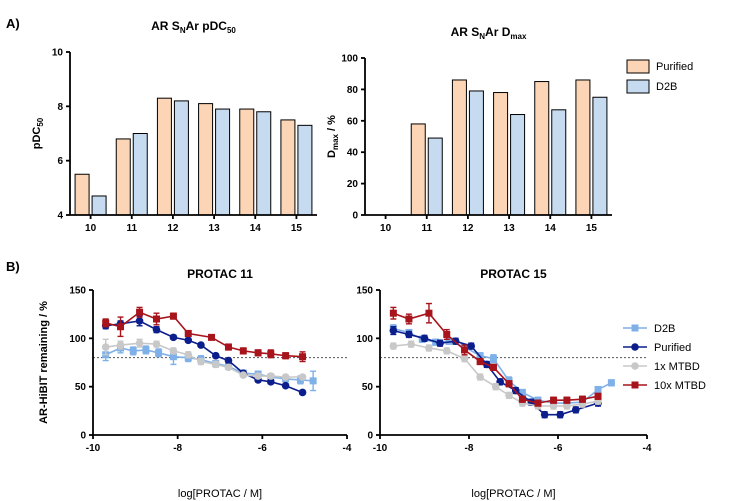 This screenshot has width=744, height=501. What do you see at coordinates (635, 328) in the screenshot?
I see `legend-marker` at bounding box center [635, 328].